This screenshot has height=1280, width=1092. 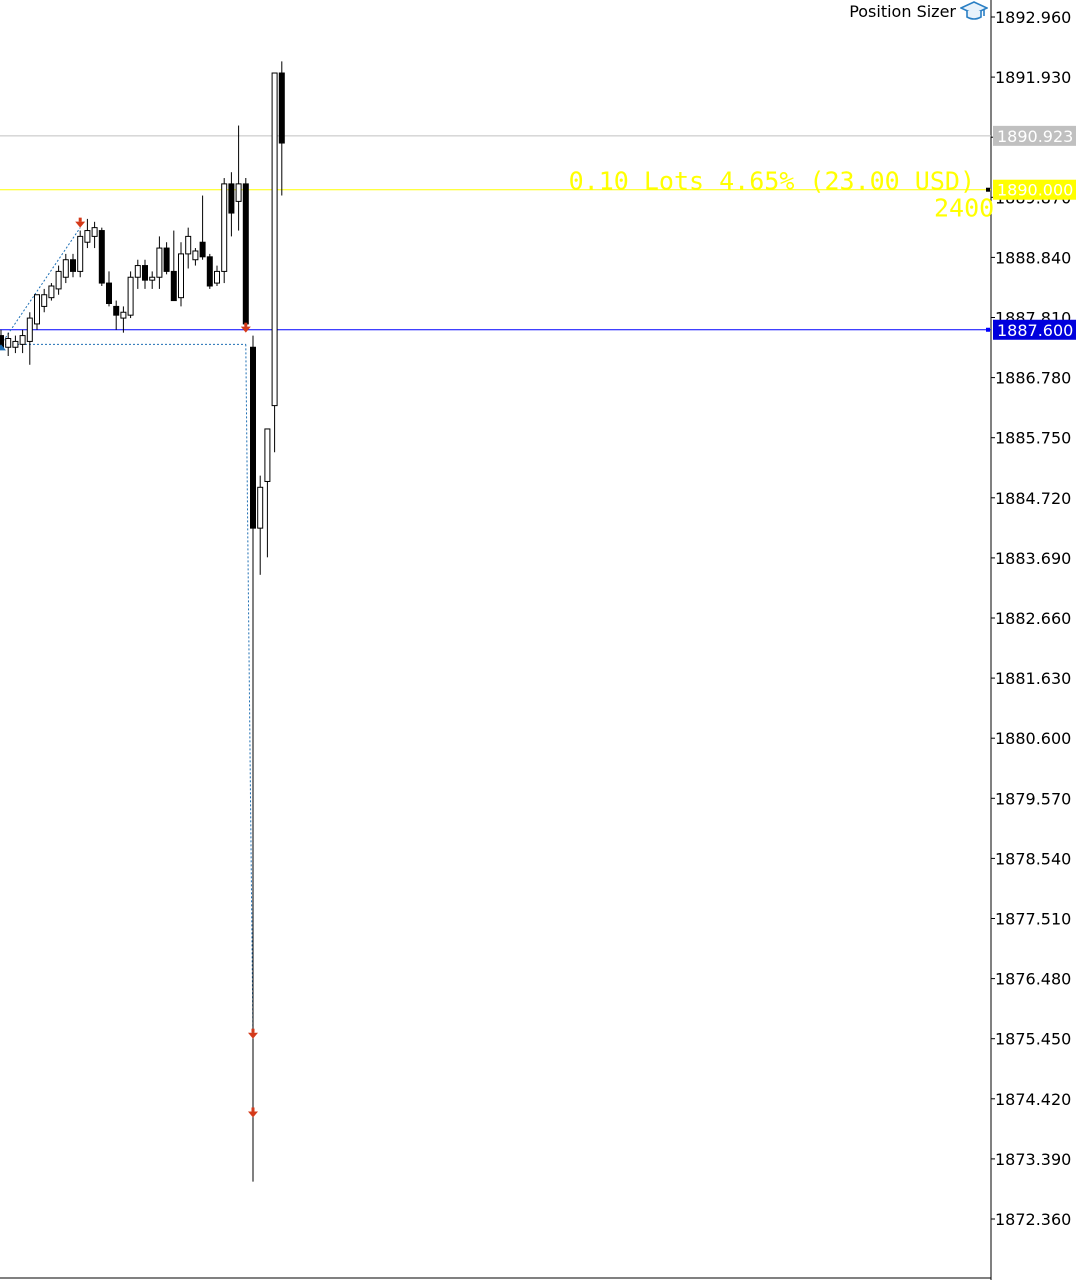 I want to click on price-tick-label: 1886.780, so click(x=1033, y=378).